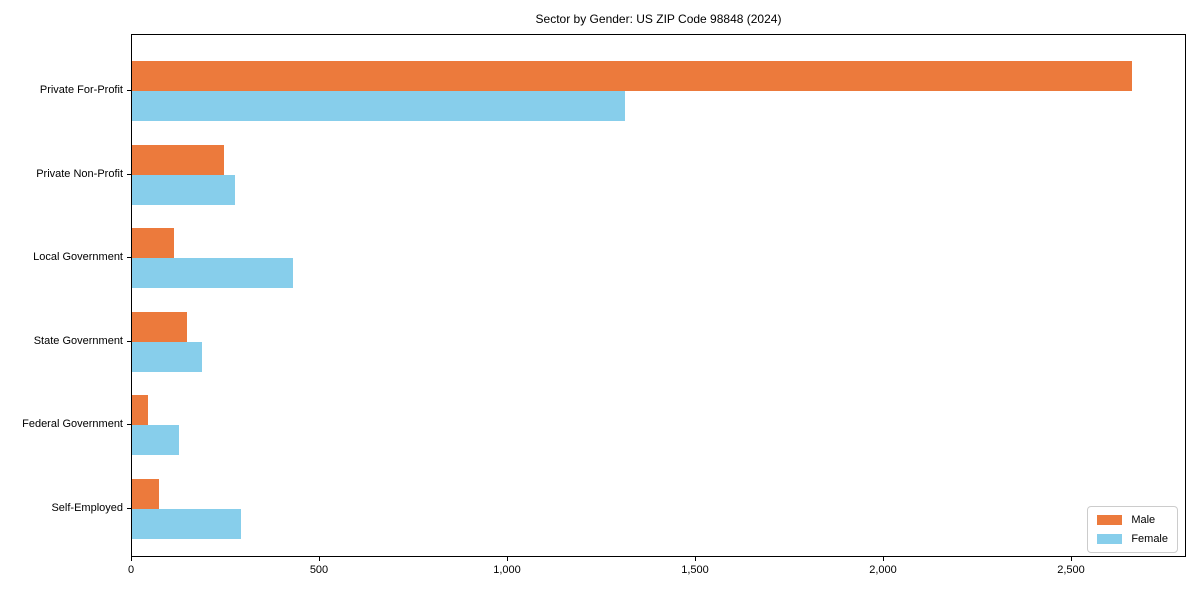 Image resolution: width=1200 pixels, height=600 pixels. I want to click on legend-entry-female: Female, so click(1132, 539).